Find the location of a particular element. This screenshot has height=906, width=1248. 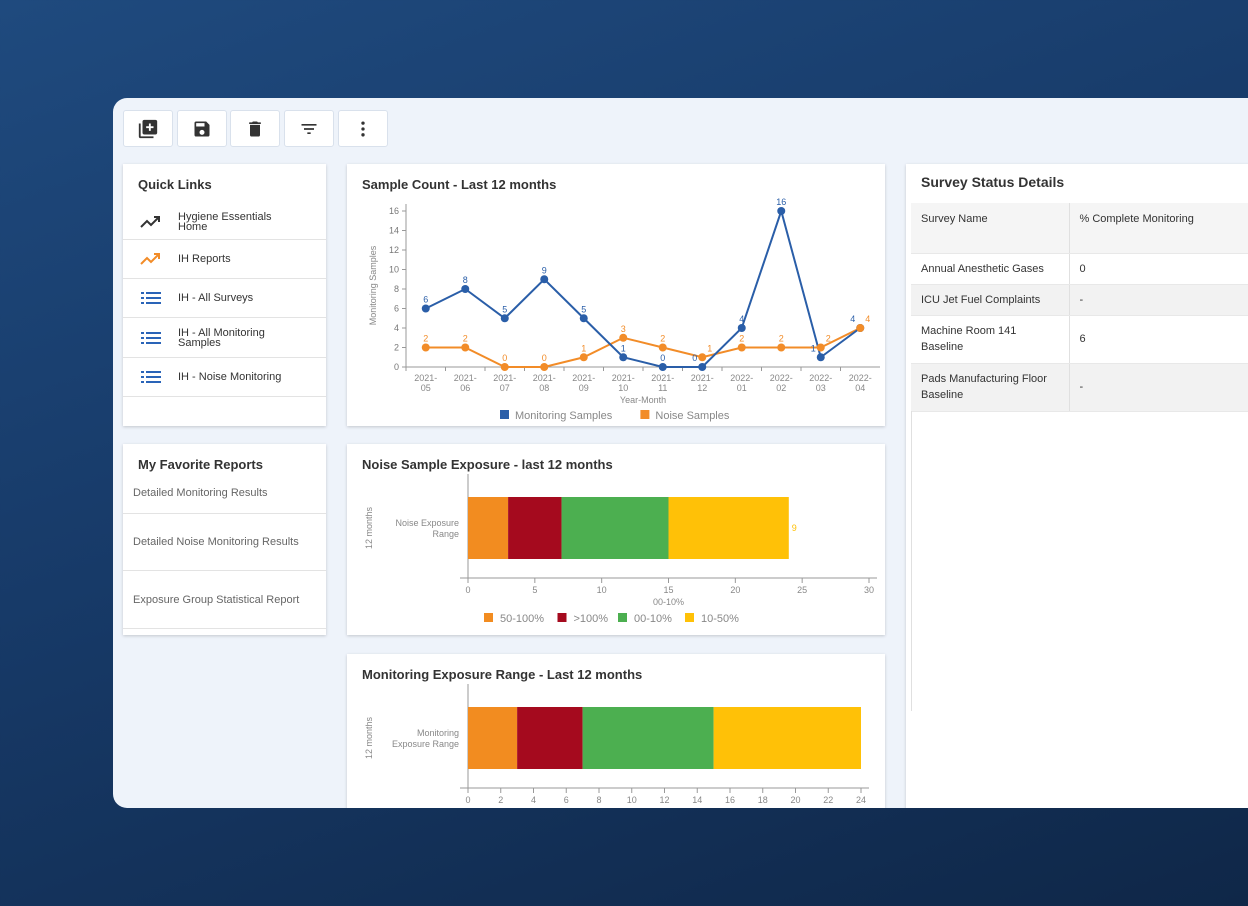

column-header-survey-name: Survey Name is located at coordinates (990, 228).